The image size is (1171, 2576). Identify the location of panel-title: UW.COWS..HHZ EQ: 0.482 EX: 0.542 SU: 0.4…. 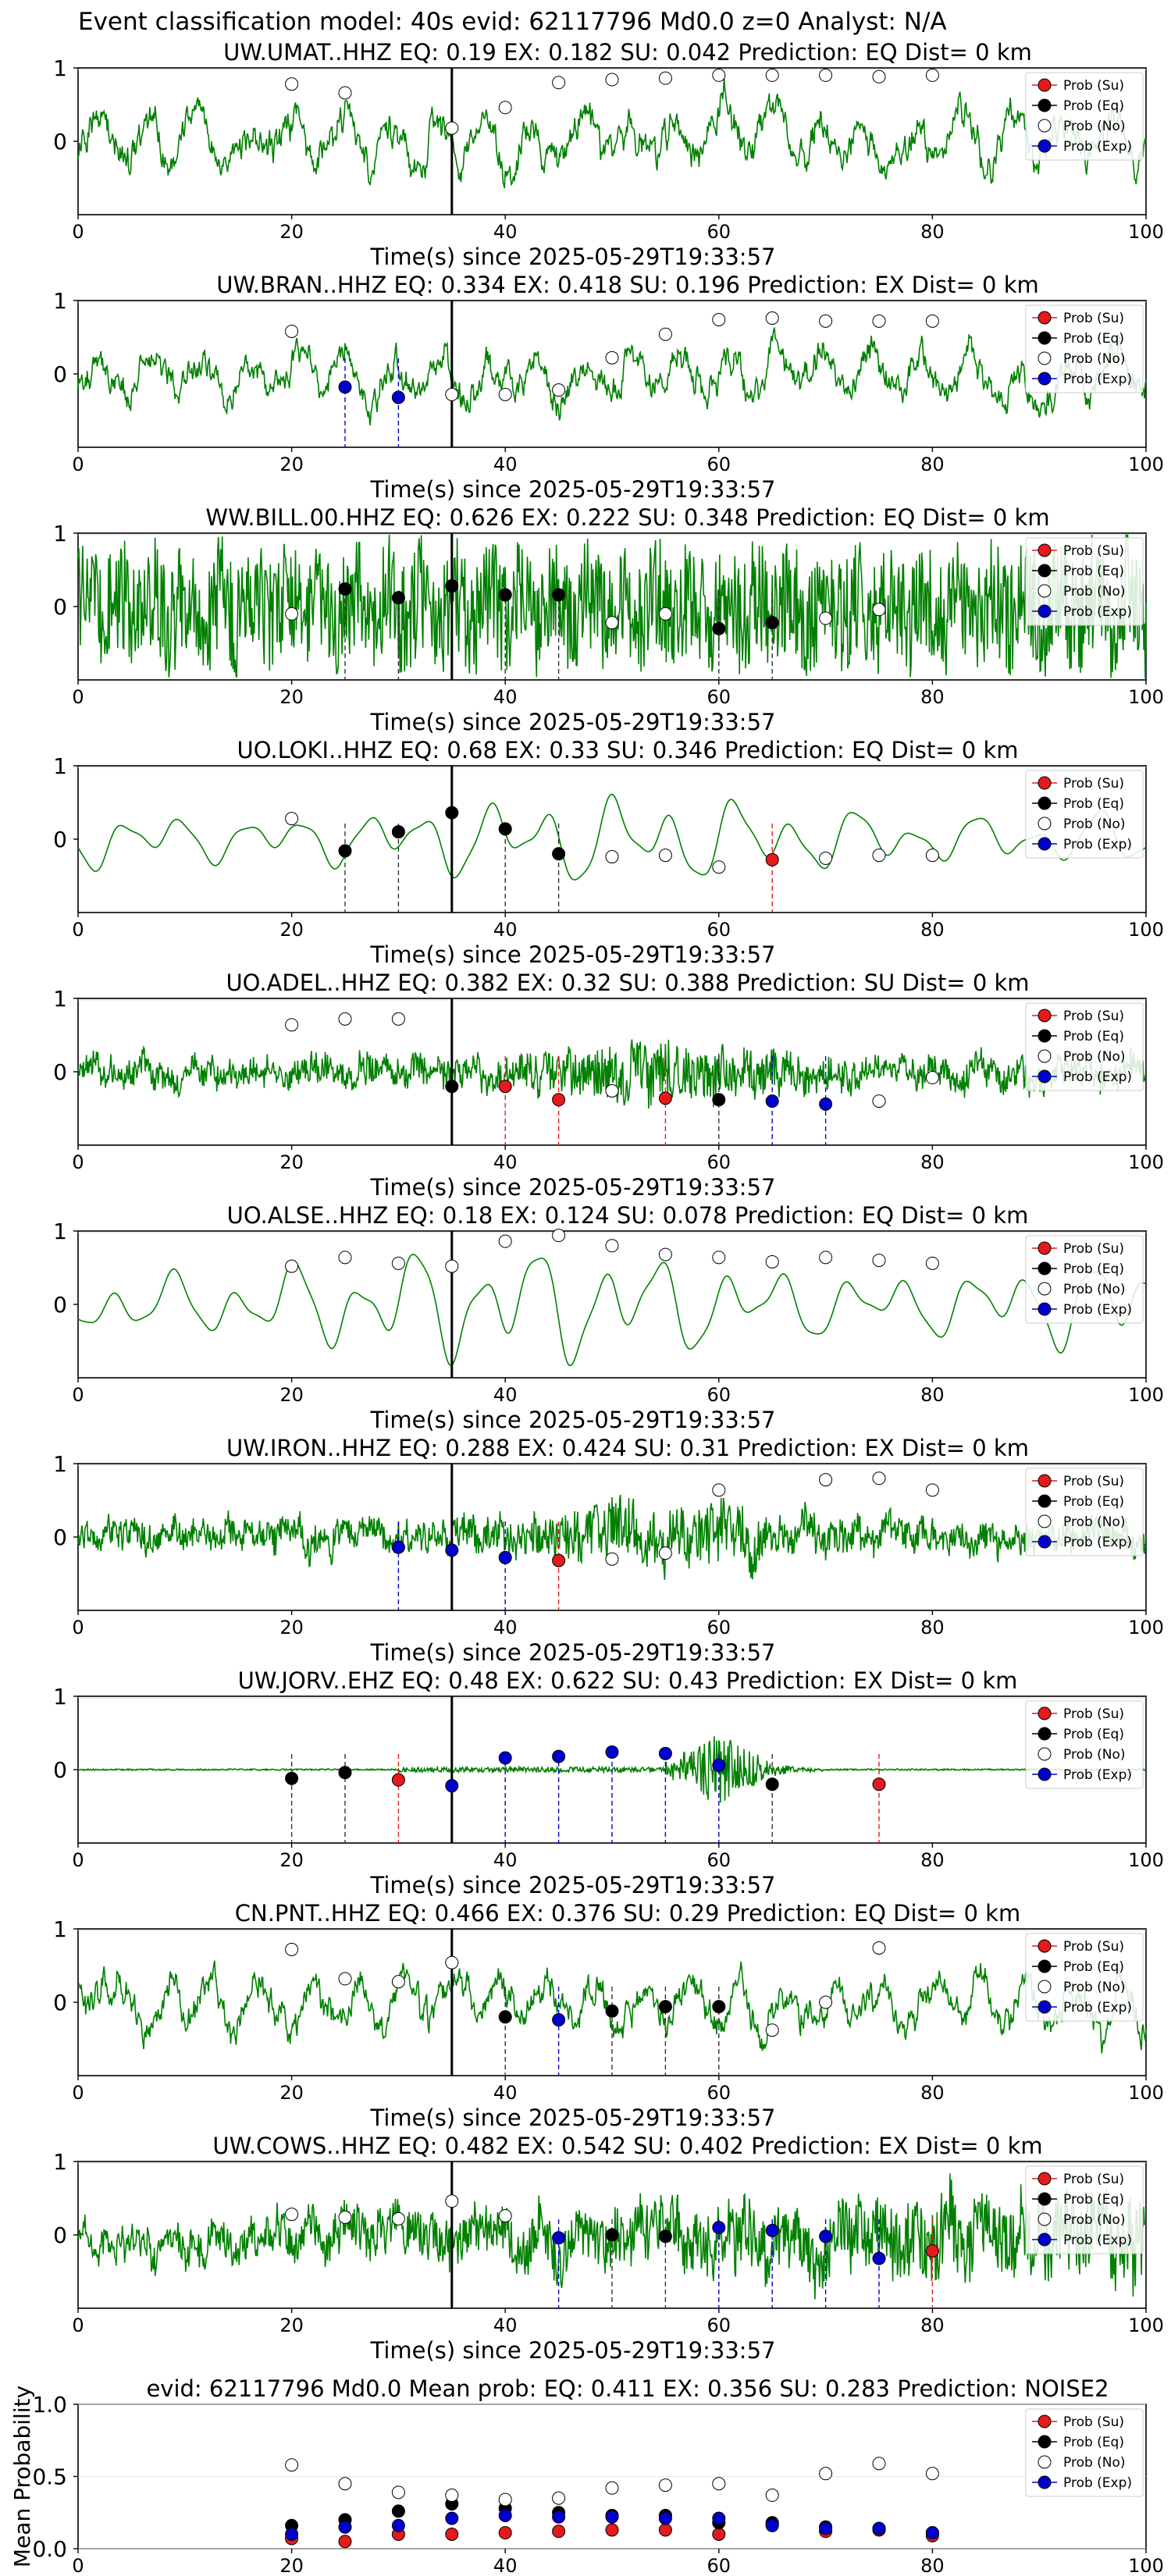
(627, 2146).